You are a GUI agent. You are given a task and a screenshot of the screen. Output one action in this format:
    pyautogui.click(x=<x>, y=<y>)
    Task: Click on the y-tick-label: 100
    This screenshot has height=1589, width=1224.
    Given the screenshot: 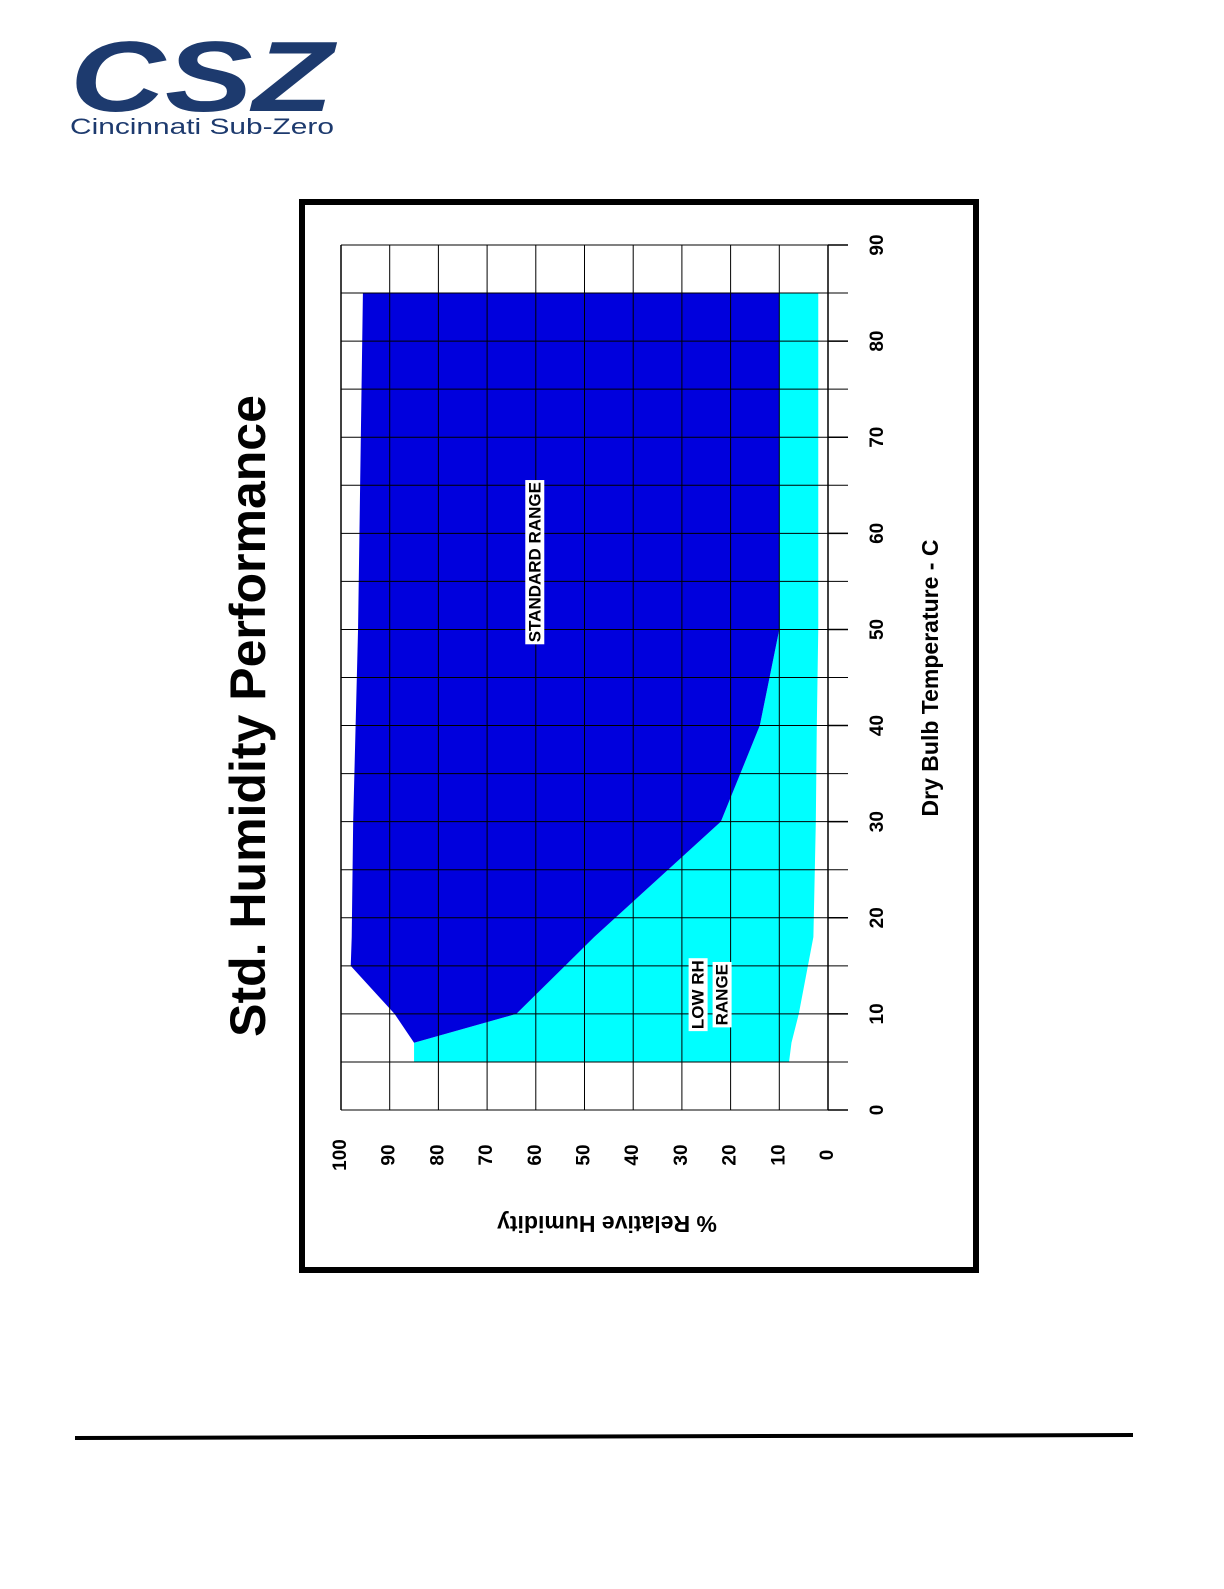 What is the action you would take?
    pyautogui.click(x=340, y=1155)
    